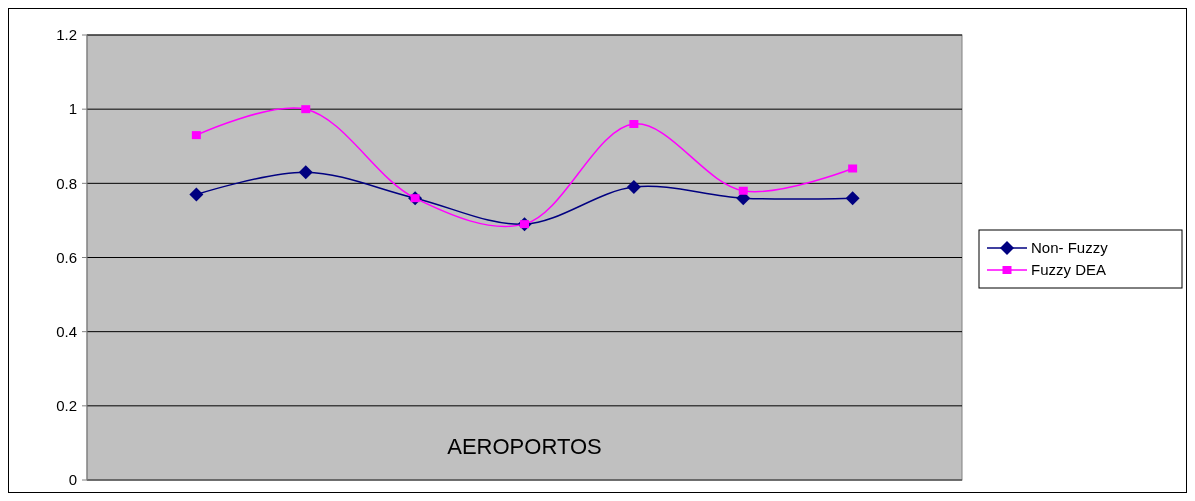 The image size is (1195, 501). What do you see at coordinates (66, 406) in the screenshot?
I see `y-tick-label: 0.2` at bounding box center [66, 406].